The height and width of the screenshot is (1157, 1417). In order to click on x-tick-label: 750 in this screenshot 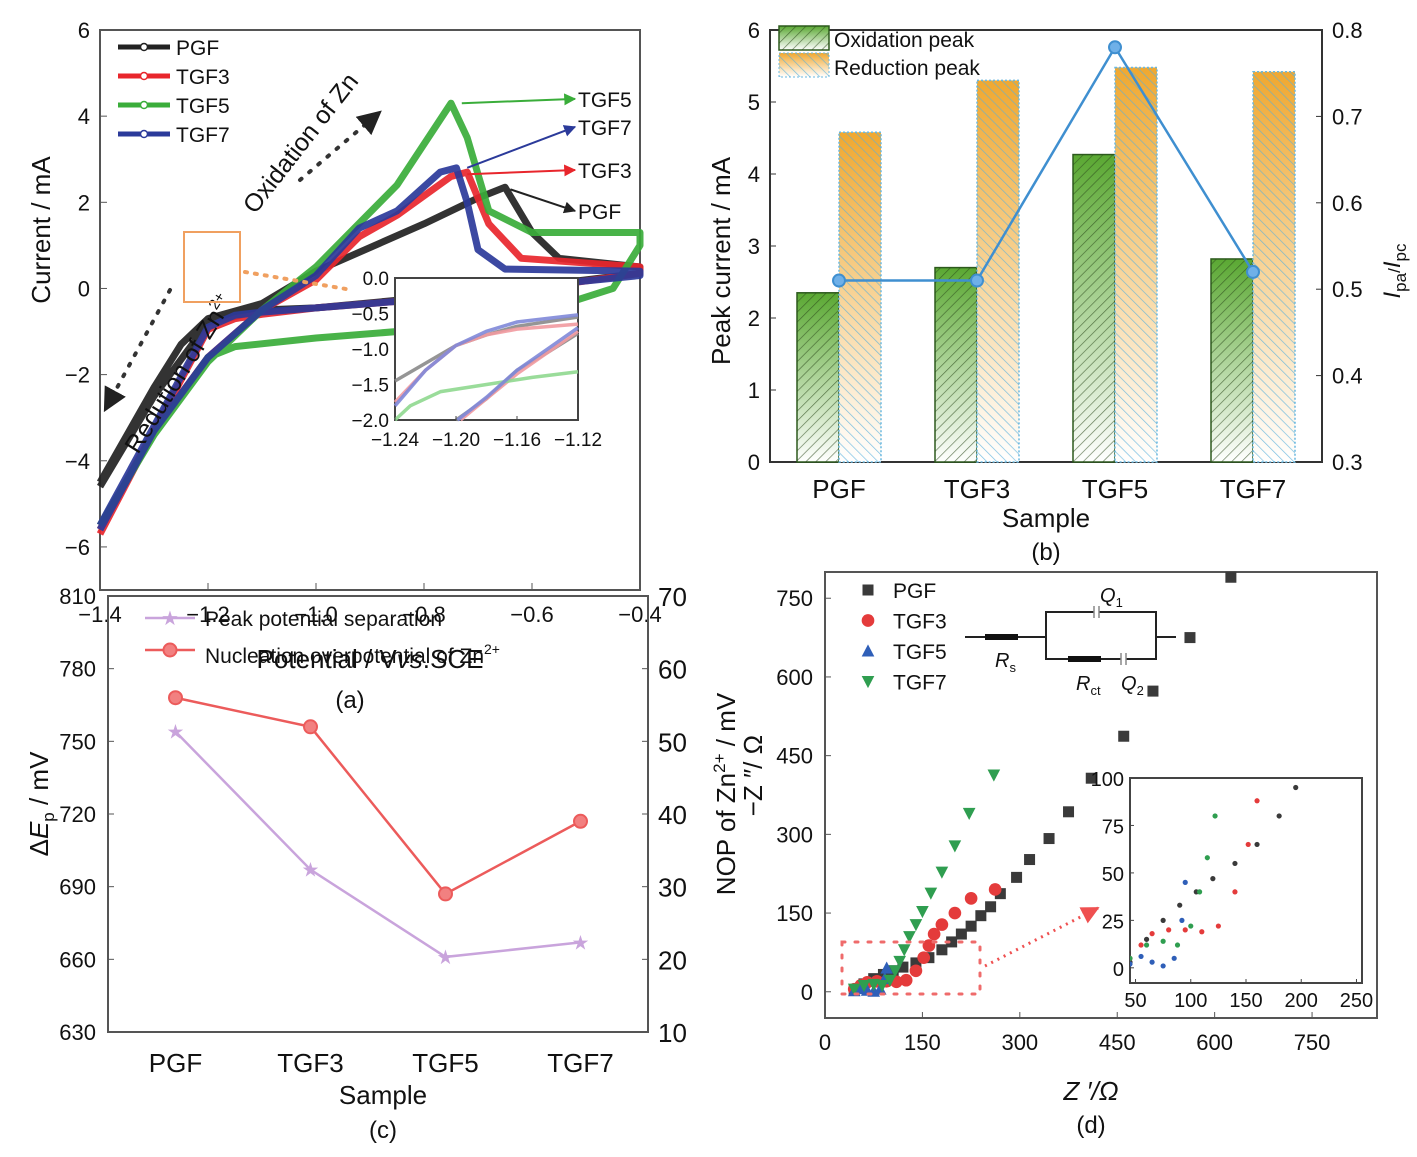, I will do `click(1312, 1042)`.